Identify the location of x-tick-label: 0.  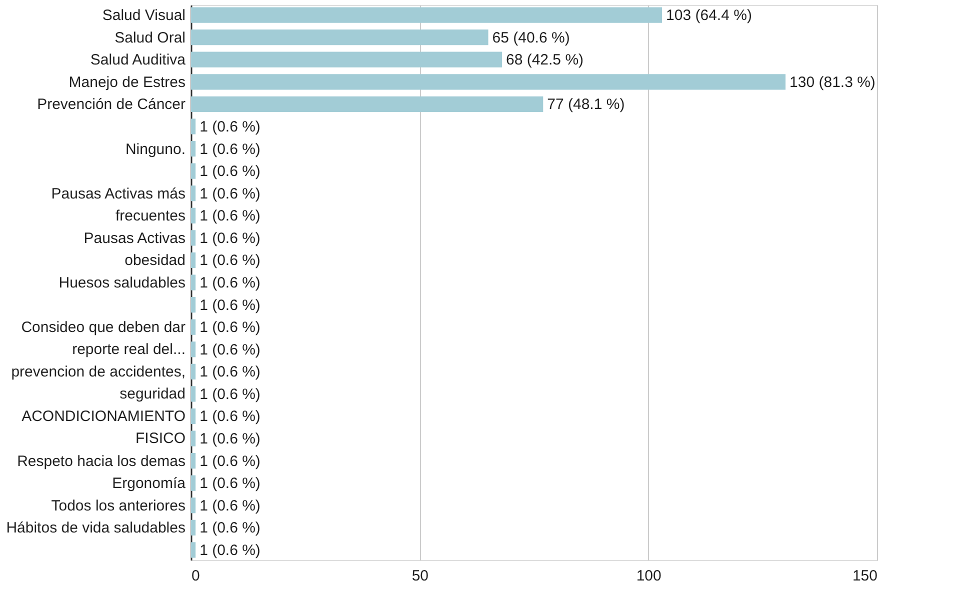
(196, 576).